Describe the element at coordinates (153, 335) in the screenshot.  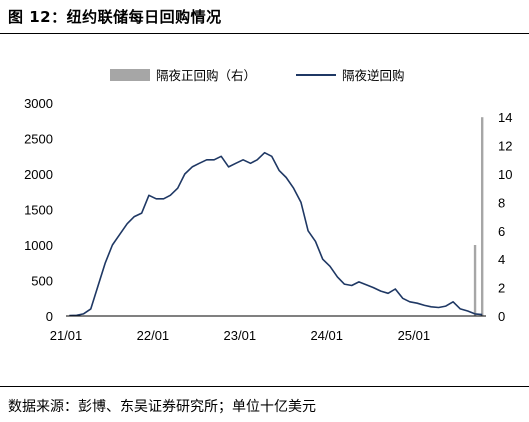
I see `x-tick-label: 22/01` at that location.